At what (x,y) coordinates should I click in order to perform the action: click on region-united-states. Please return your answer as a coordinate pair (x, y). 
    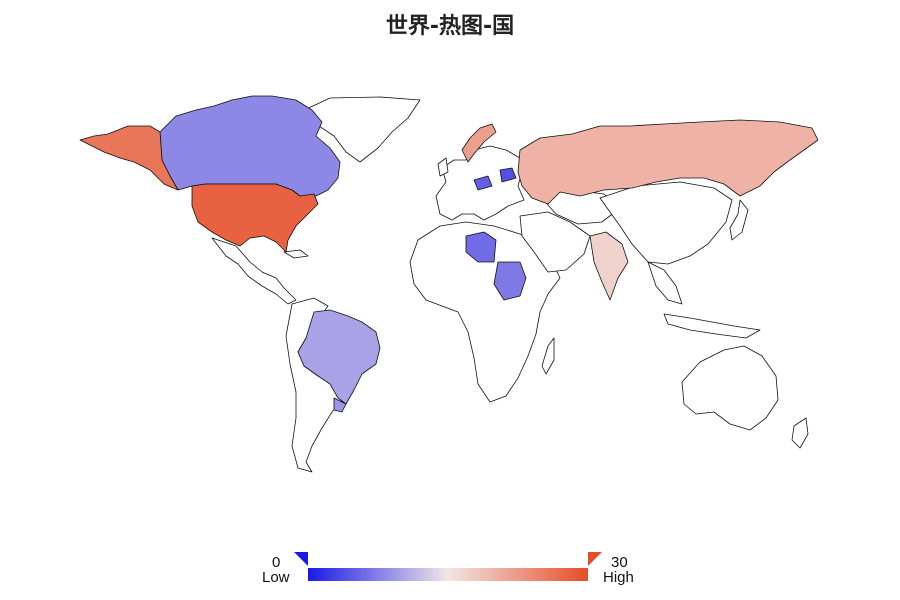
    Looking at the image, I should click on (255, 218).